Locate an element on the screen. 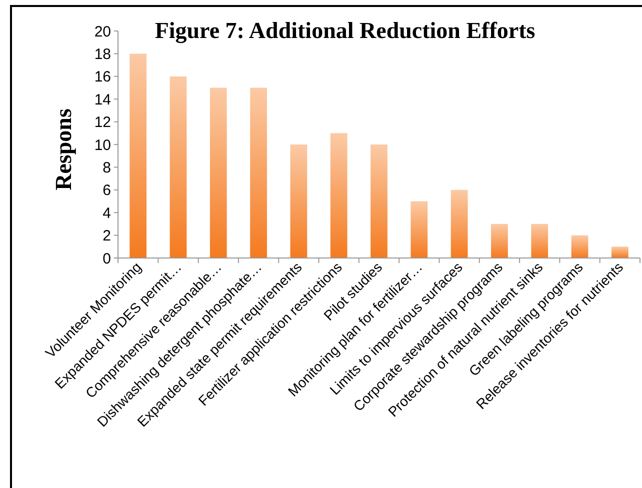 Image resolution: width=642 pixels, height=488 pixels. y-tick-label: 16 is located at coordinates (102, 77).